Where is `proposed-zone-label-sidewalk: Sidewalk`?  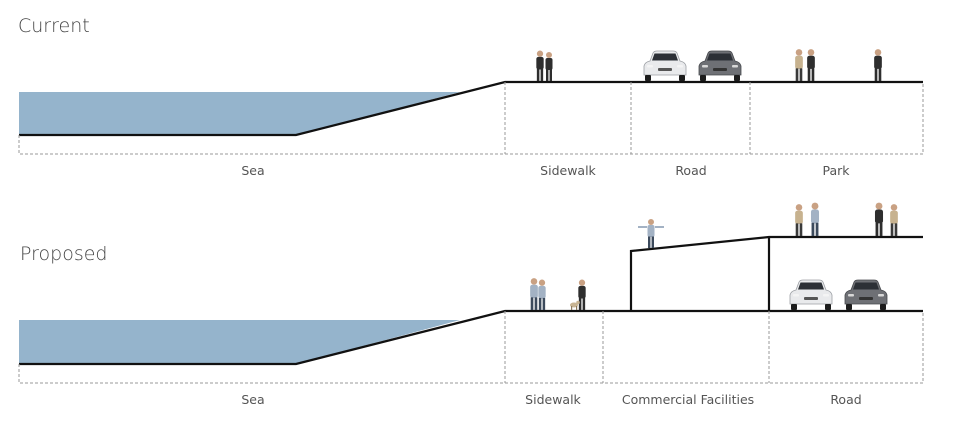 proposed-zone-label-sidewalk: Sidewalk is located at coordinates (553, 399).